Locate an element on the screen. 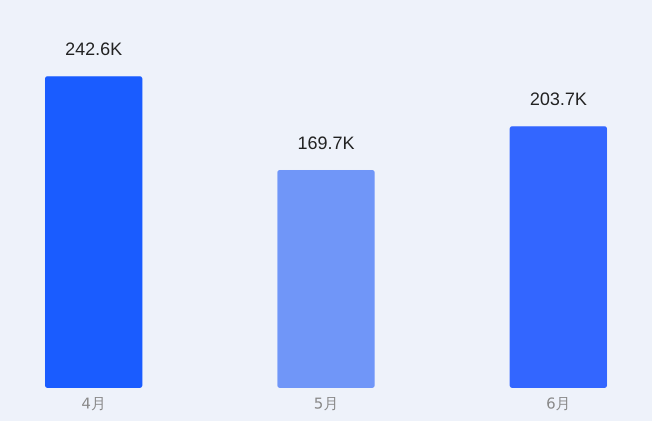 This screenshot has height=421, width=652. x-tick-label: 6月 is located at coordinates (558, 403).